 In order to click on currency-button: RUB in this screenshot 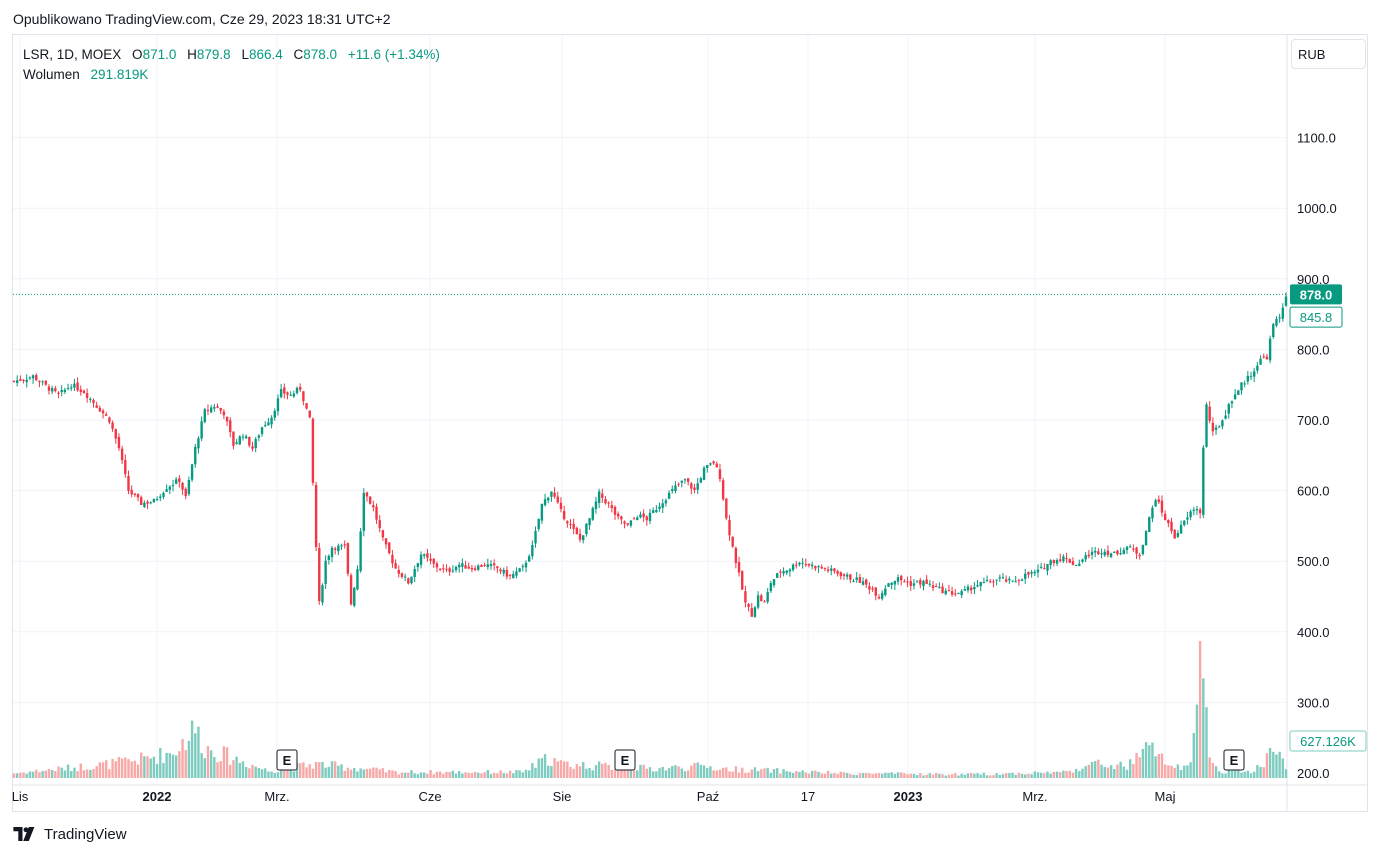, I will do `click(1328, 54)`.